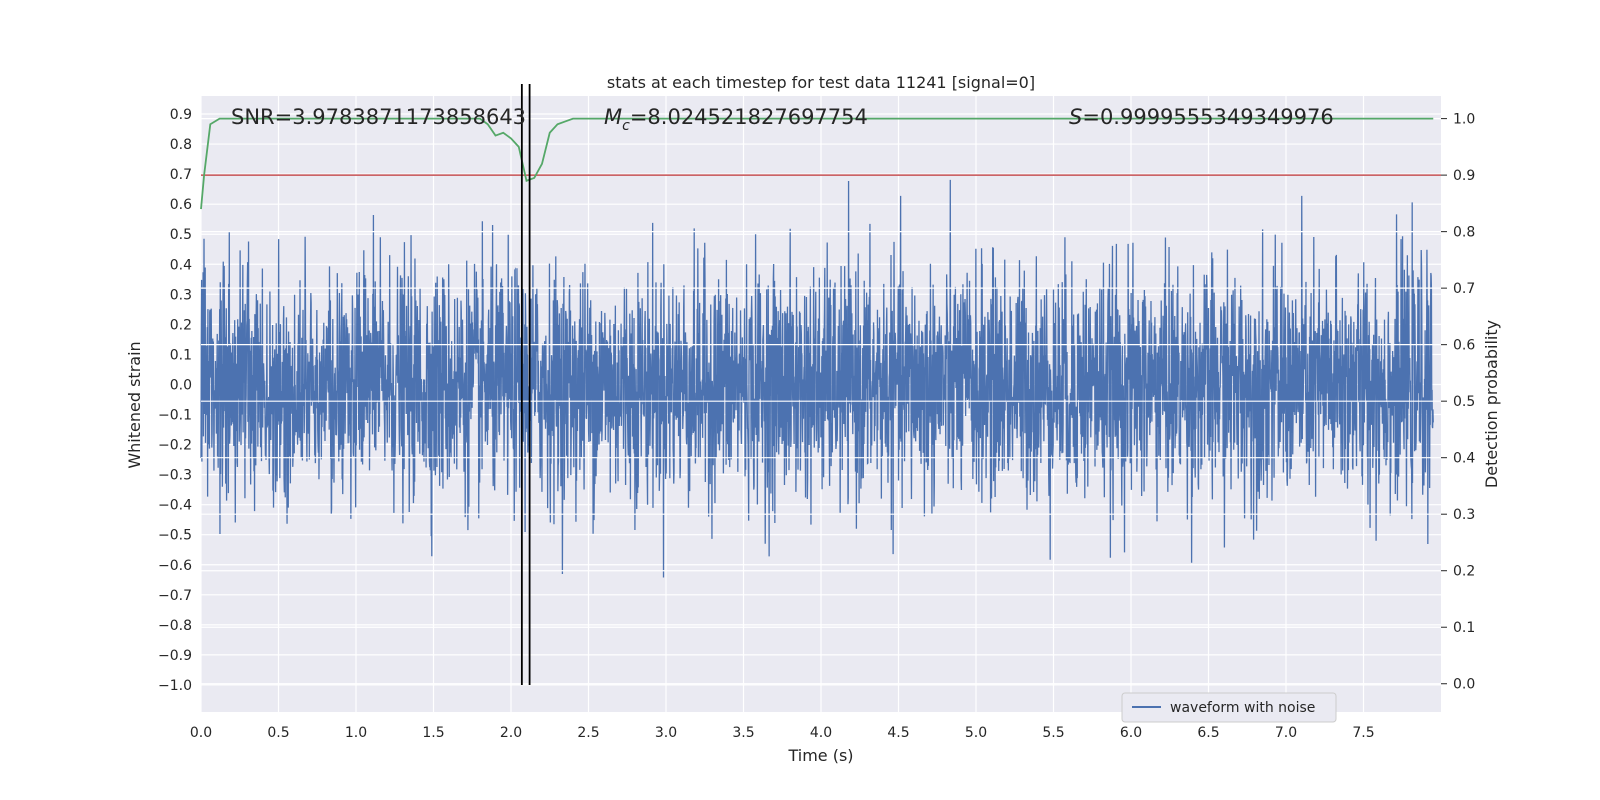 This screenshot has height=800, width=1600. Describe the element at coordinates (175, 506) in the screenshot. I see `y-left-tick-label: −0.4` at that location.